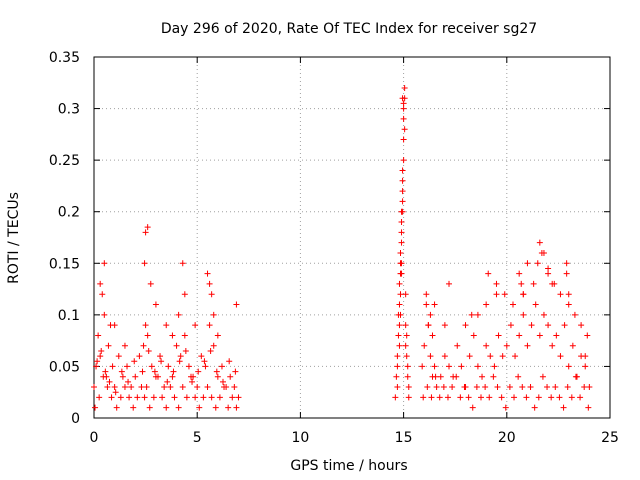 The width and height of the screenshot is (640, 480). Describe the element at coordinates (69, 213) in the screenshot. I see `y-tick-label: 0.2` at that location.